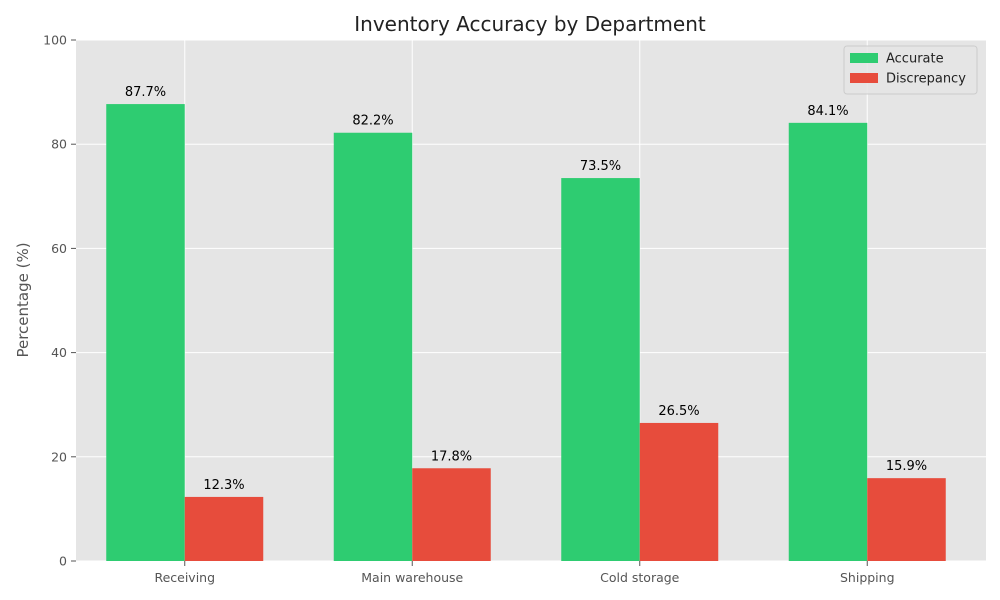 This screenshot has width=1000, height=600. What do you see at coordinates (926, 79) in the screenshot?
I see `legend-label-discrepancy: Discrepancy` at bounding box center [926, 79].